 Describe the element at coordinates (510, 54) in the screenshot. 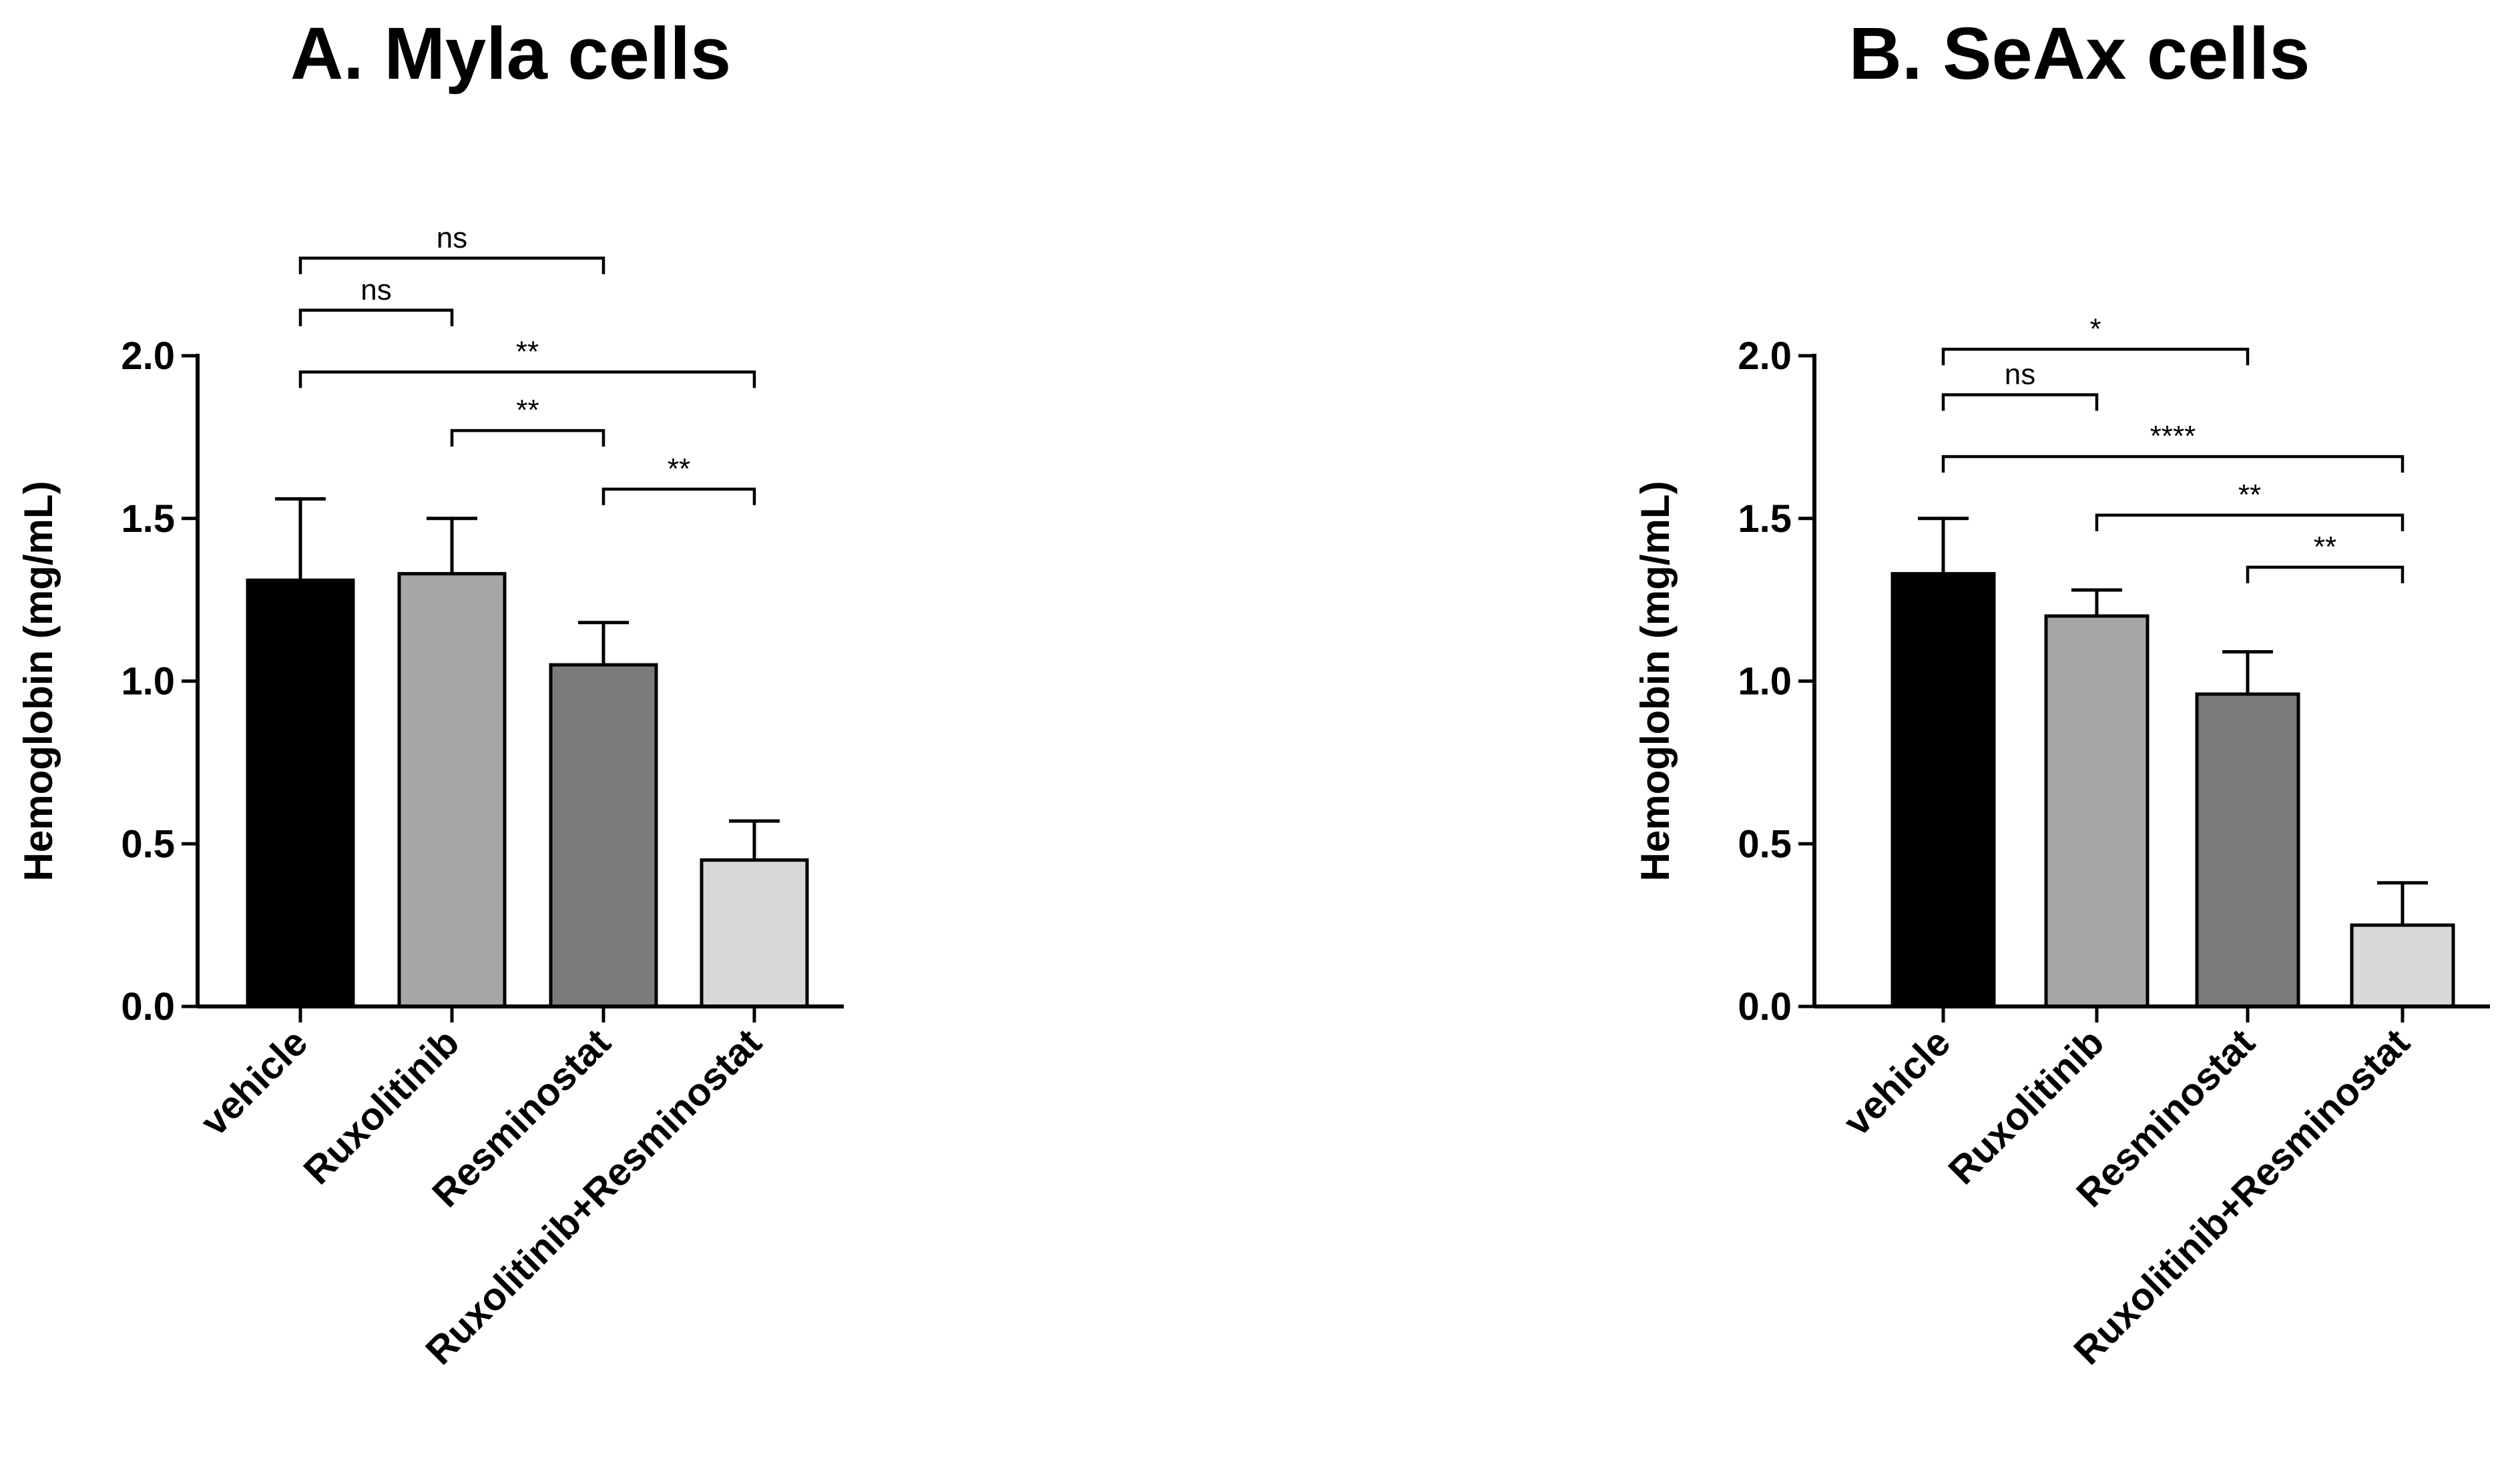

I see `chart-title: A. Myla cells` at that location.